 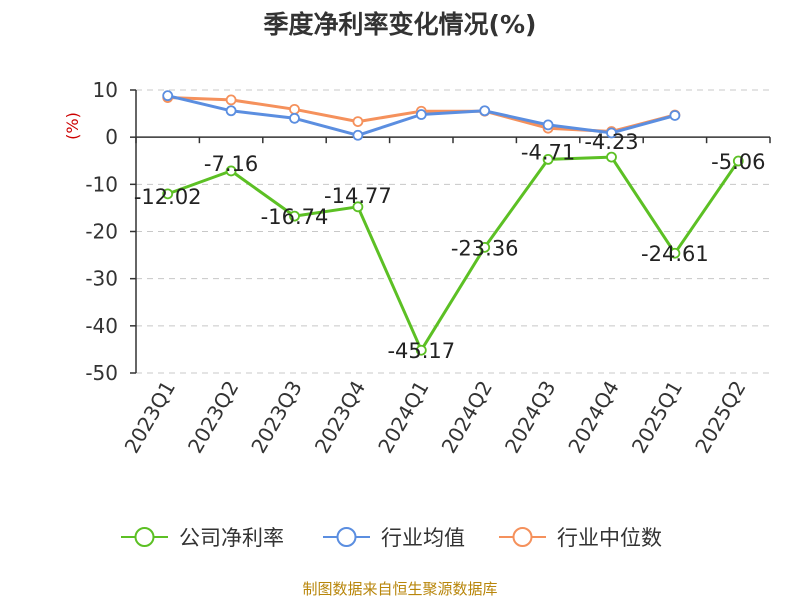 What do you see at coordinates (400, 24) in the screenshot?
I see `chart-title: 季度净利率变化情况(%)` at bounding box center [400, 24].